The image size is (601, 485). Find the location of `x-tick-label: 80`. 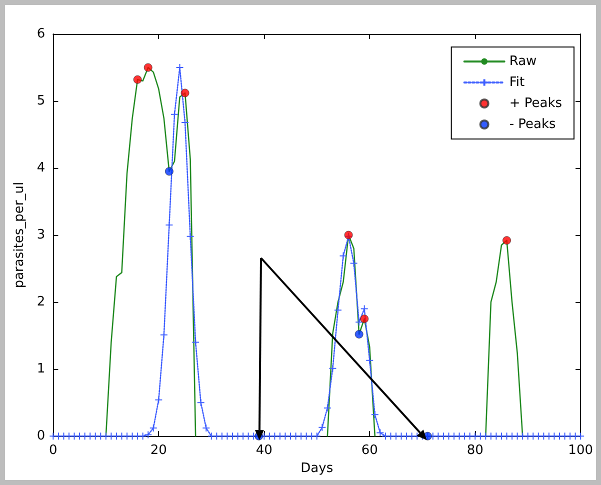

x-tick-label: 80 is located at coordinates (475, 450).